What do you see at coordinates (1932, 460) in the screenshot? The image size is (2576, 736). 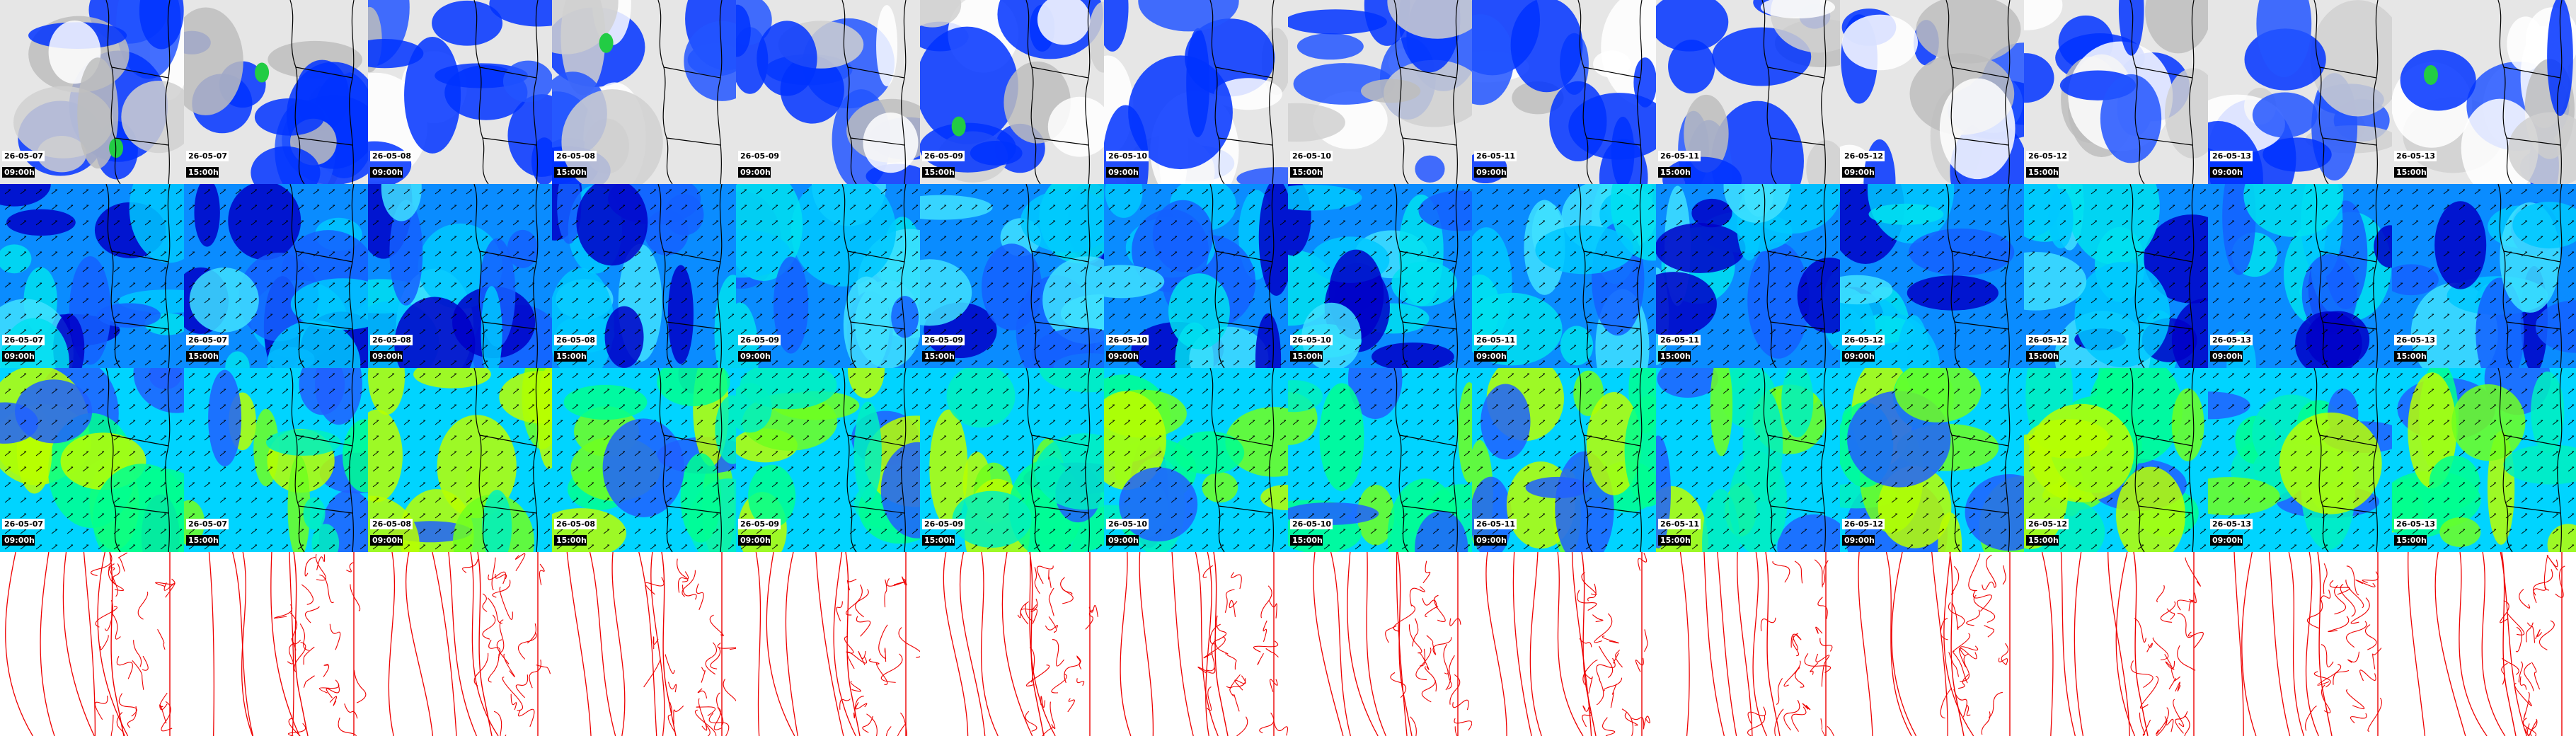 I see `map-panel: 26-05-12 09:00h` at bounding box center [1932, 460].